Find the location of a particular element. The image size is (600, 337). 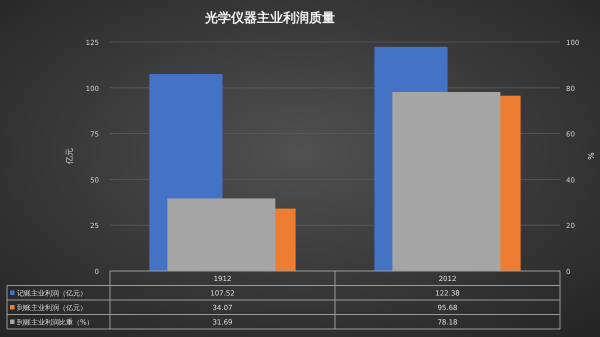

y-axis-title: 亿元 is located at coordinates (69, 156).